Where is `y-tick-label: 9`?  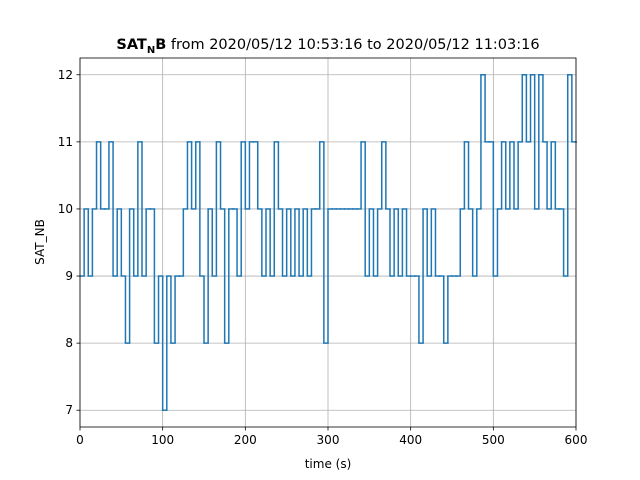
y-tick-label: 9 is located at coordinates (69, 276).